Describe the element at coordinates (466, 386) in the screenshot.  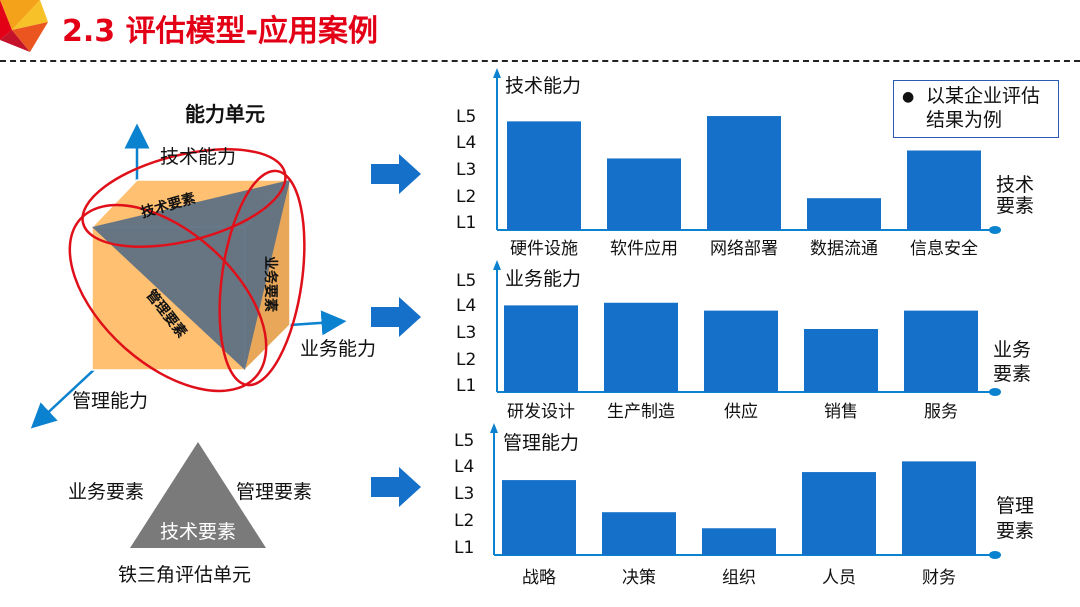
I see `chart-2-ytick-L1: L1` at that location.